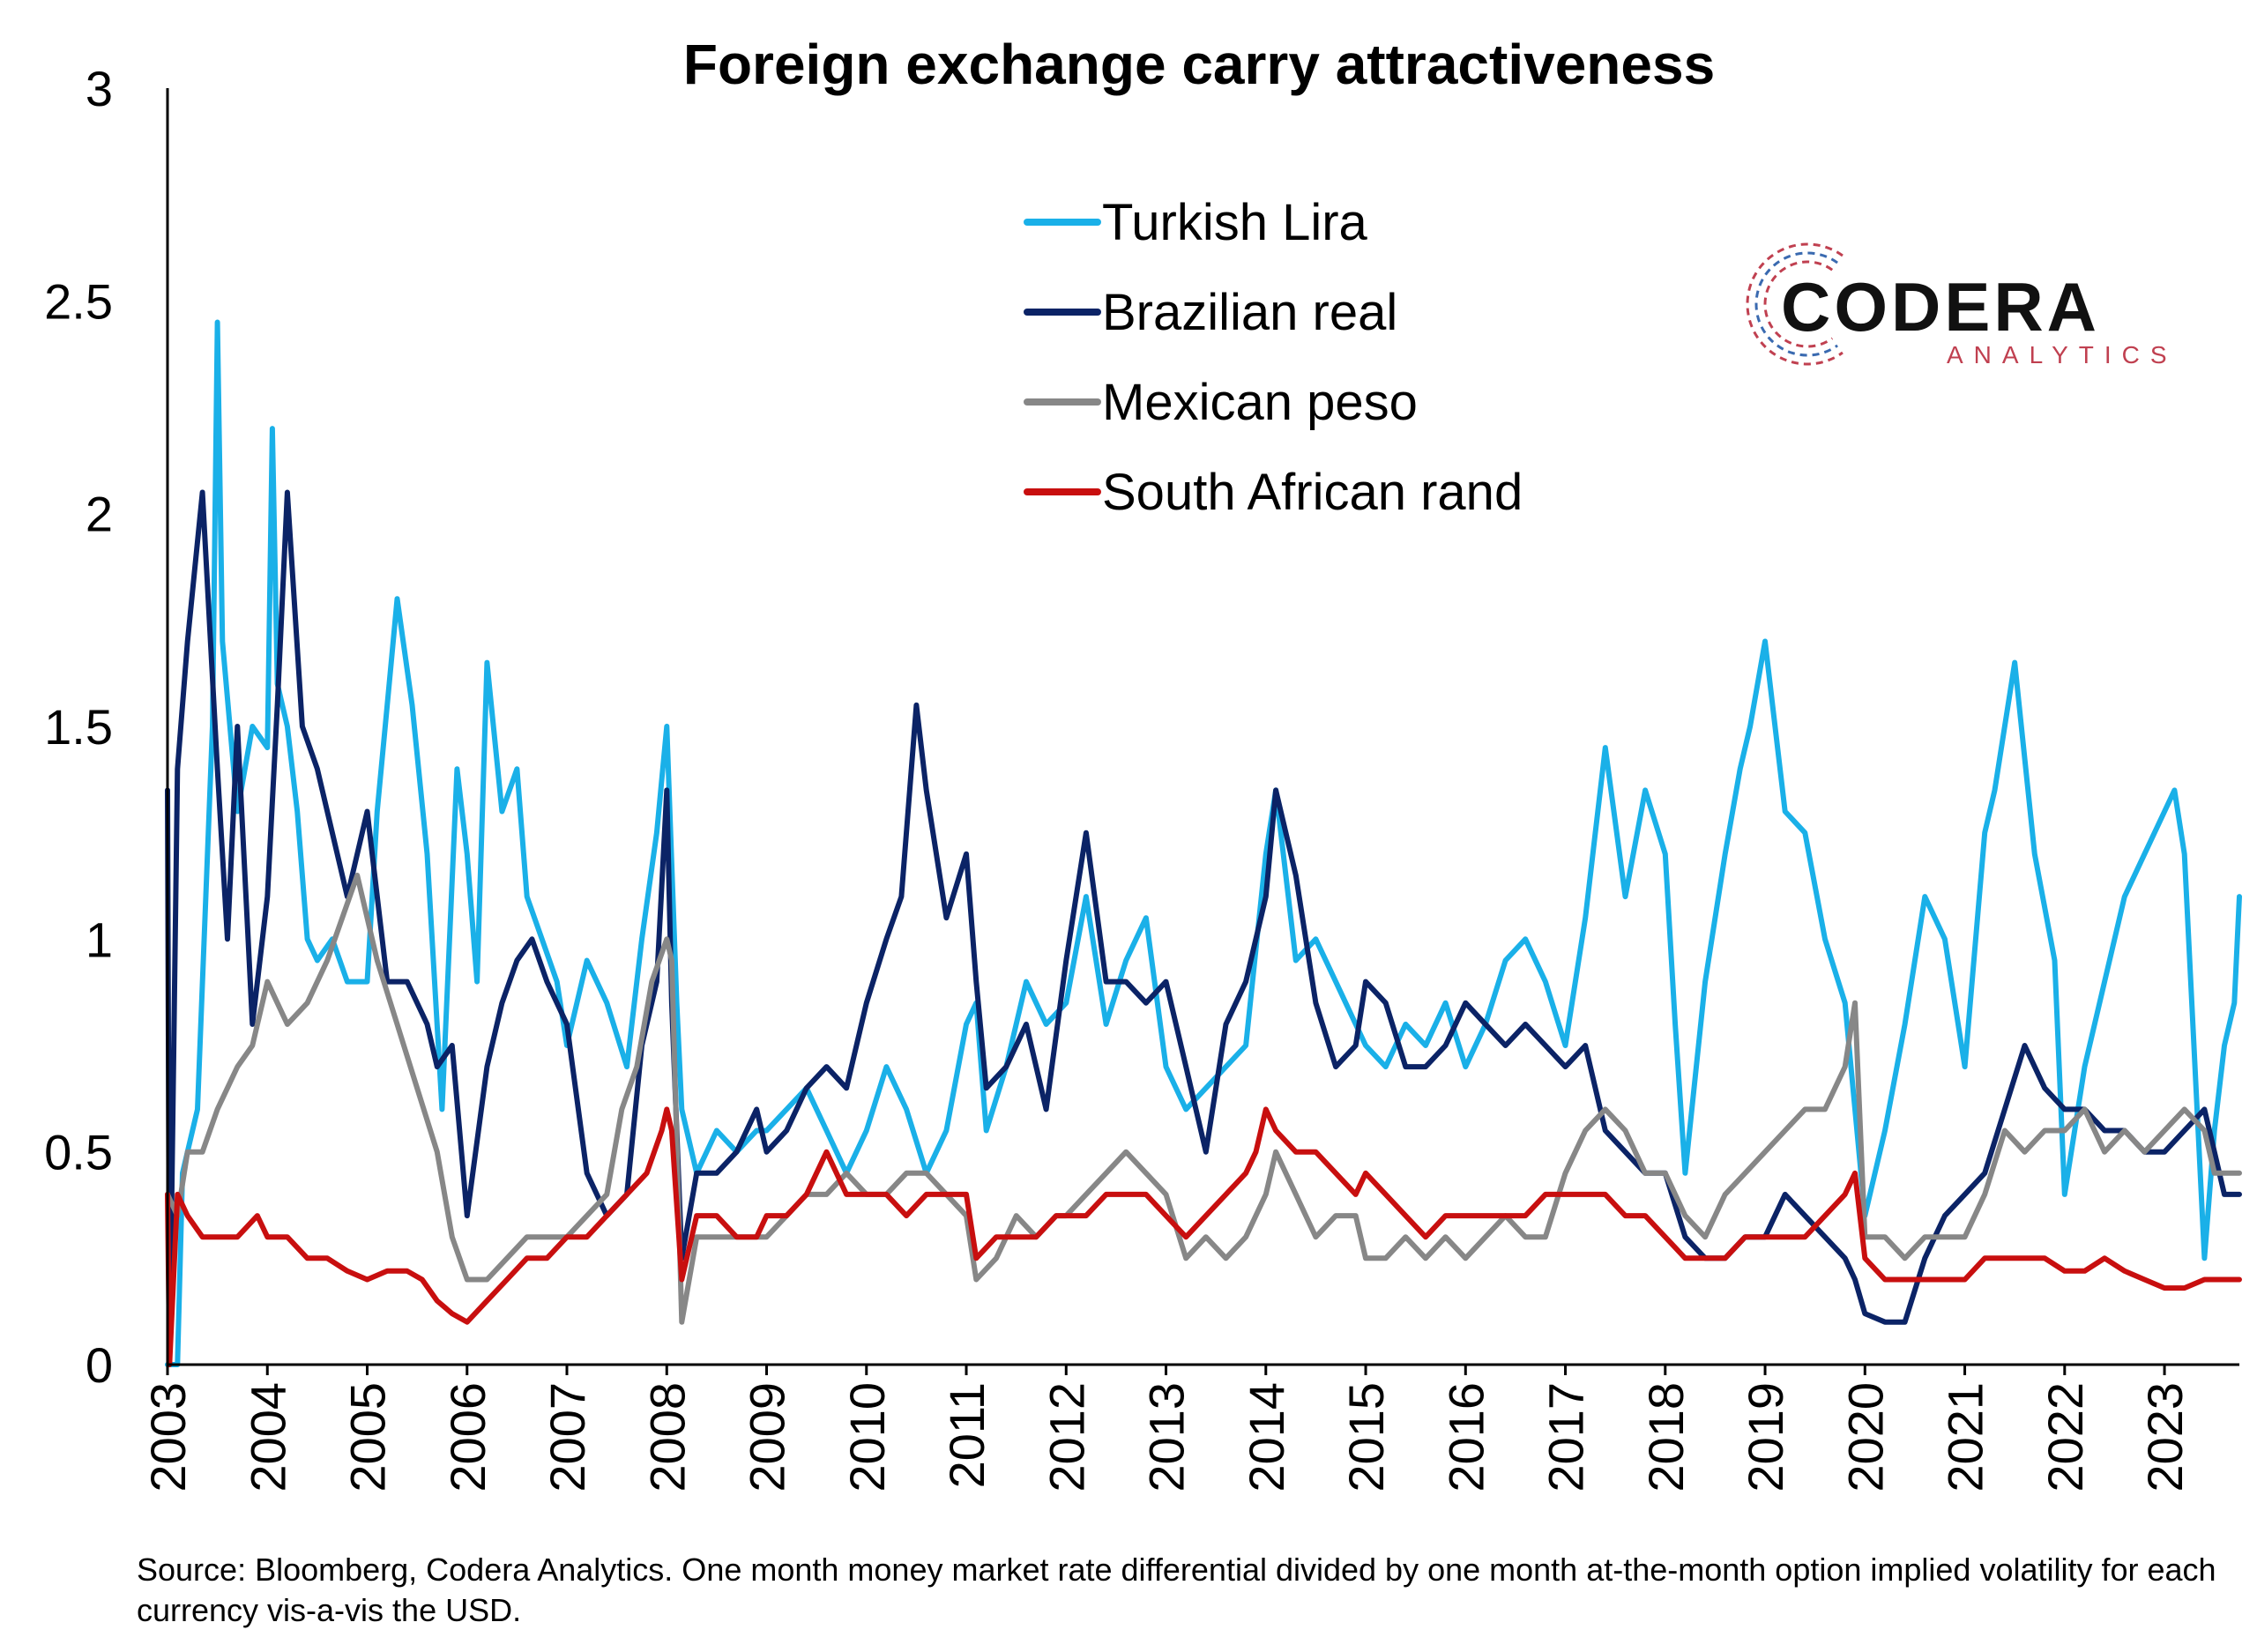 Image resolution: width=2257 pixels, height=1652 pixels. What do you see at coordinates (1765, 1437) in the screenshot?
I see `x-tick-label: 2019` at bounding box center [1765, 1437].